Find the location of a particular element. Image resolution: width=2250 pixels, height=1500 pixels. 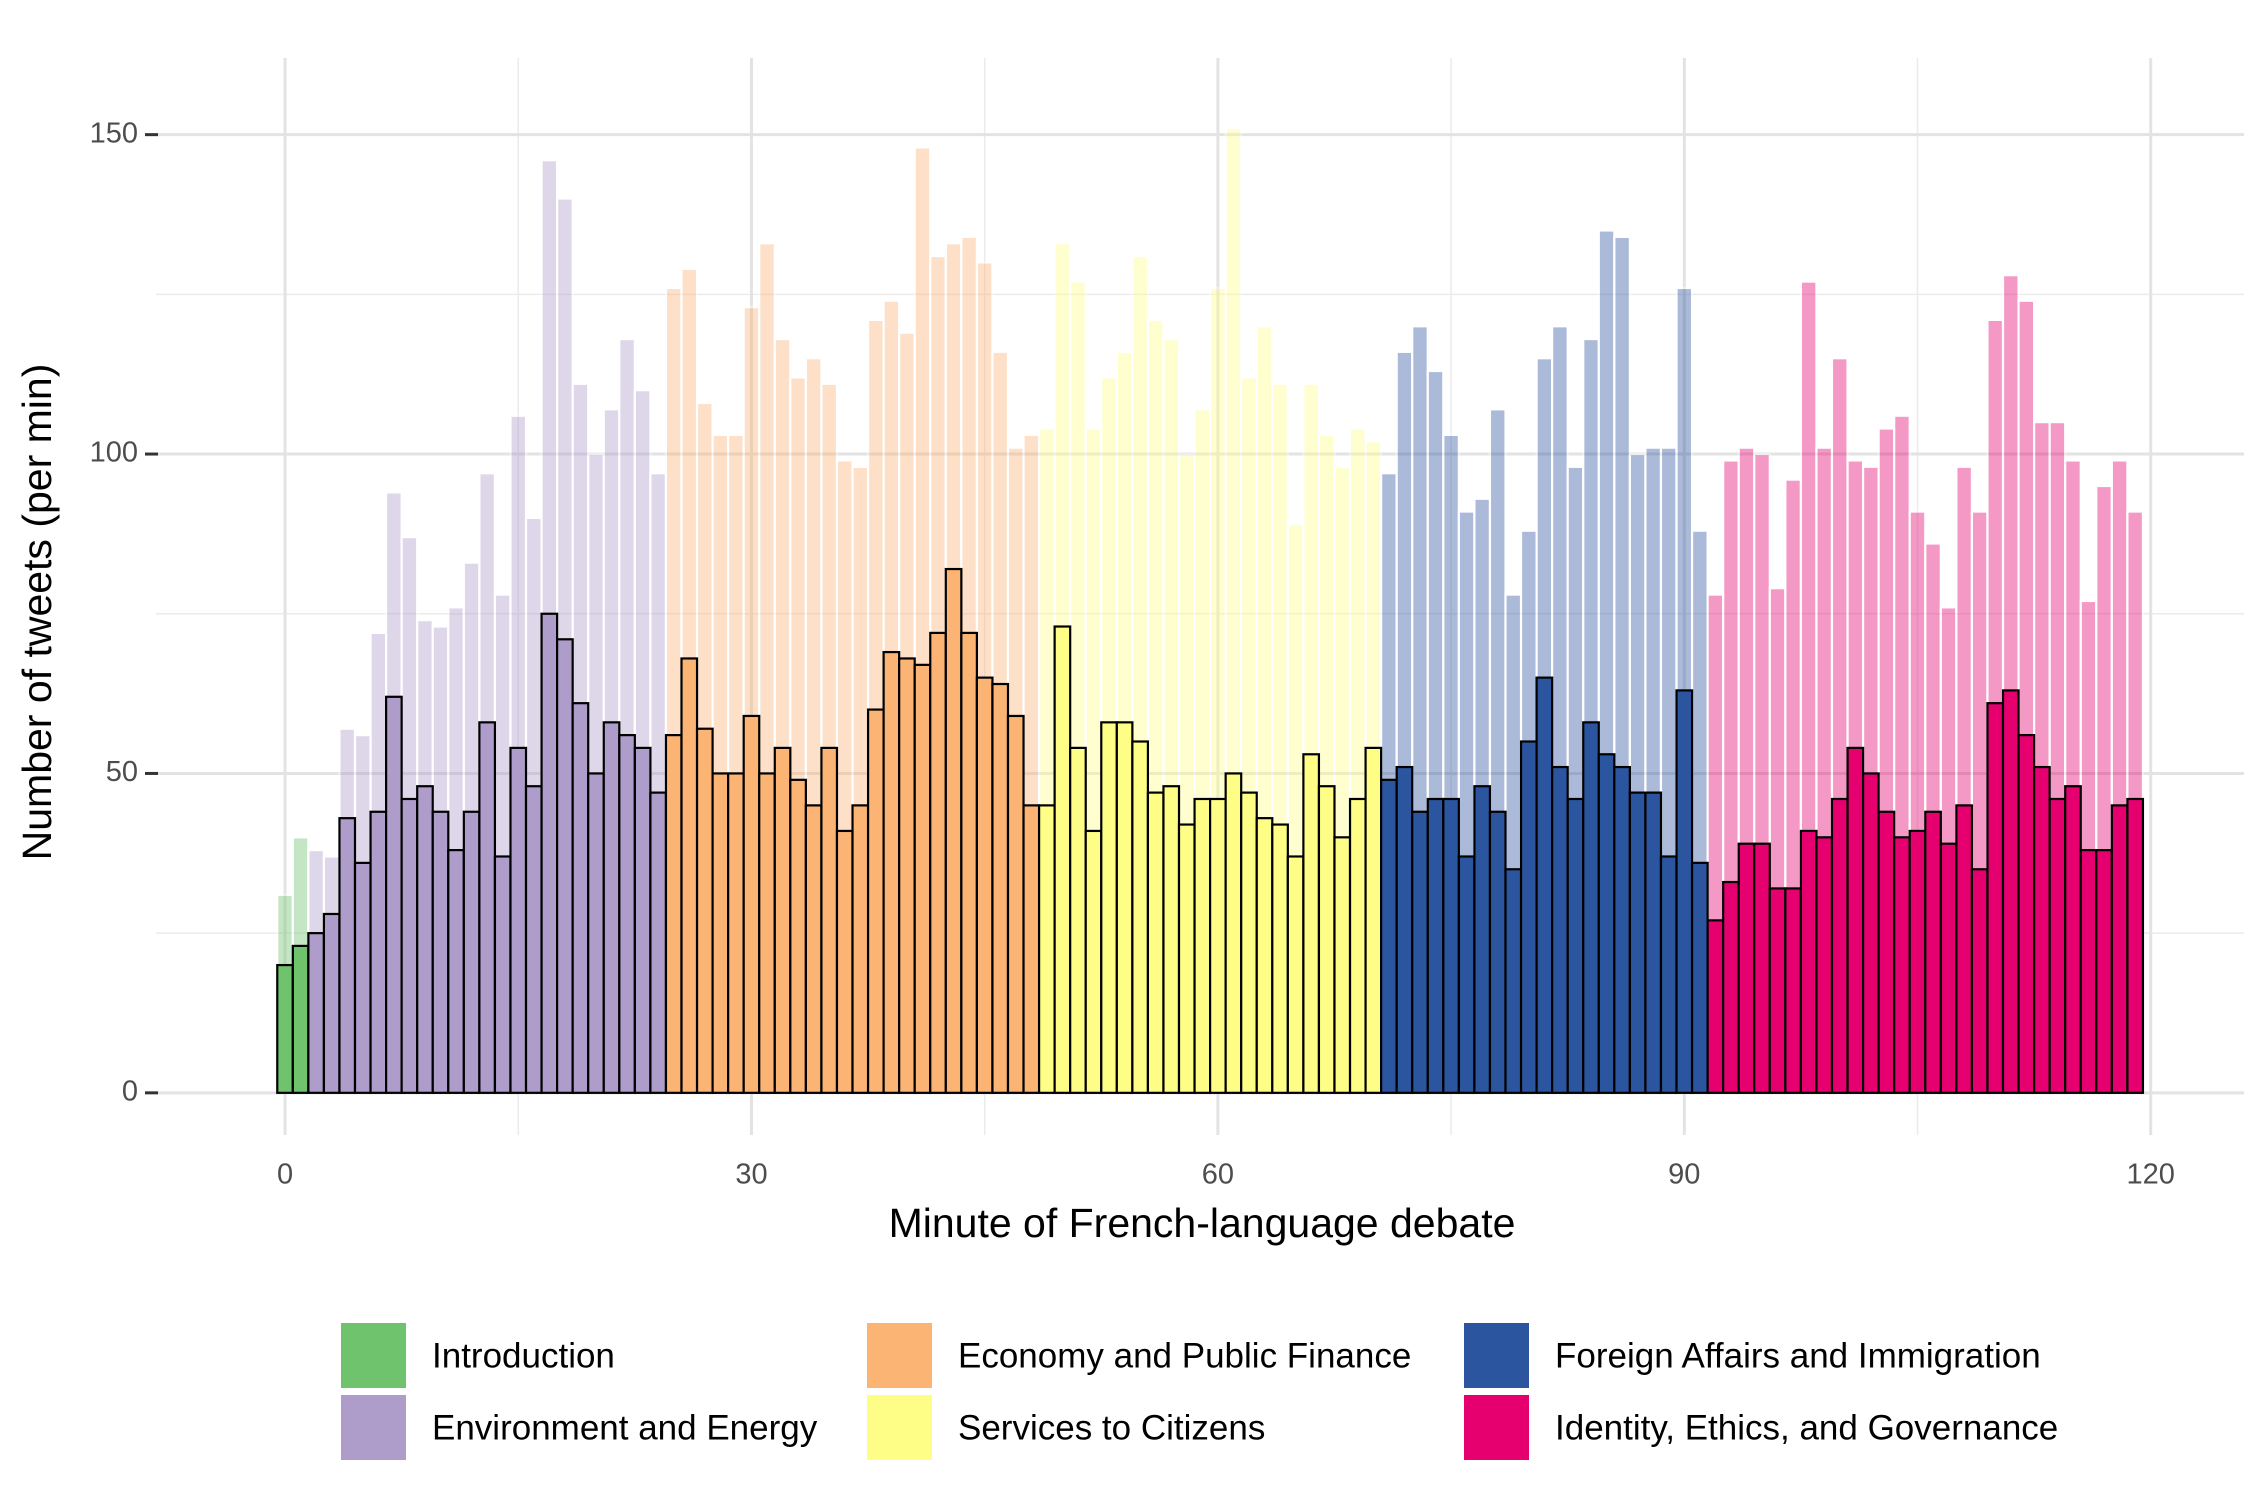

legend-label: Identity, Ethics, and Governance is located at coordinates (1806, 1427).